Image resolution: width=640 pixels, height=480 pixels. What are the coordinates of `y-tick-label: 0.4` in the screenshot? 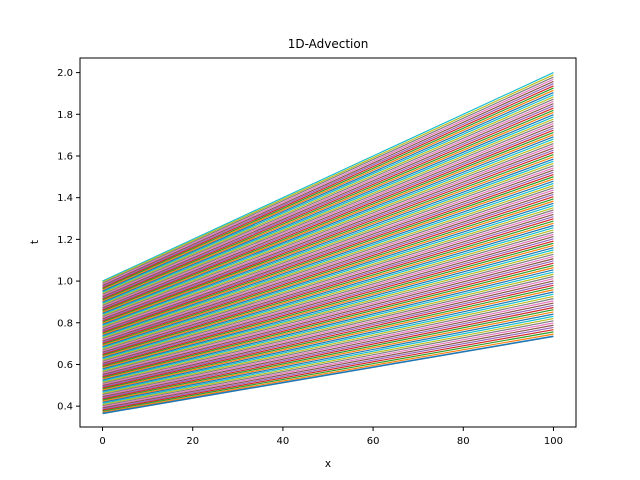 It's located at (65, 407).